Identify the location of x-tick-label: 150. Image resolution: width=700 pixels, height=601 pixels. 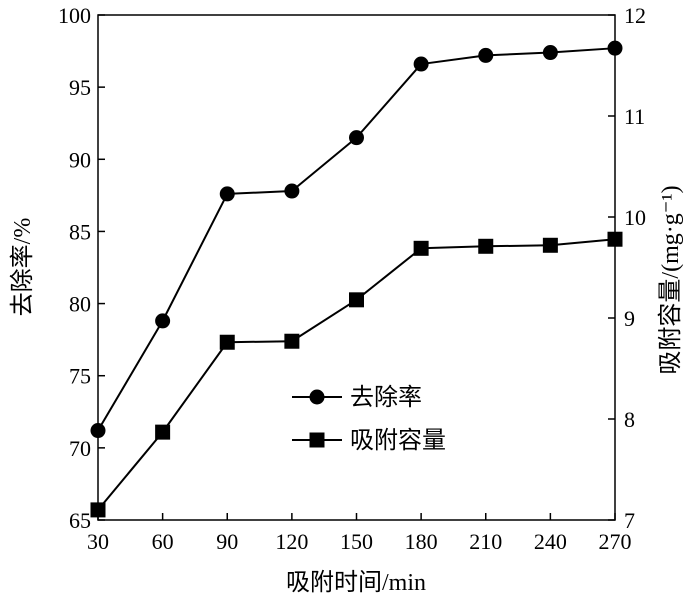
(356, 541).